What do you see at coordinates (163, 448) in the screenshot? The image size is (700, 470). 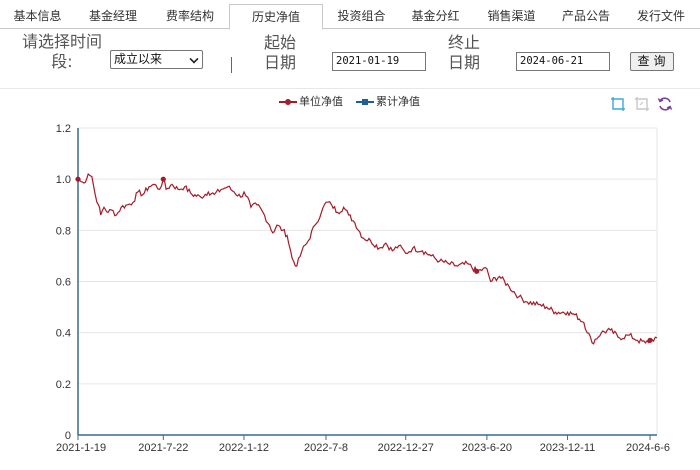 I see `x-tick-label: 2021-7-22` at bounding box center [163, 448].